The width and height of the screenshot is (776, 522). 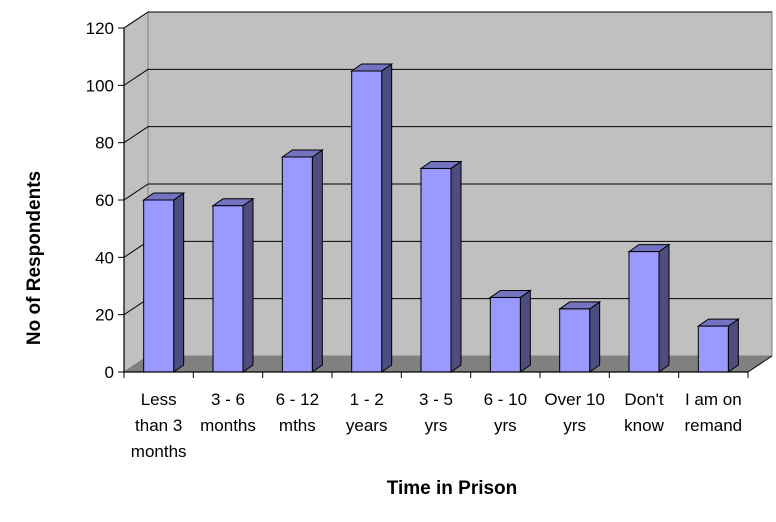 I want to click on x-category-label-line: Don't, so click(x=643, y=399).